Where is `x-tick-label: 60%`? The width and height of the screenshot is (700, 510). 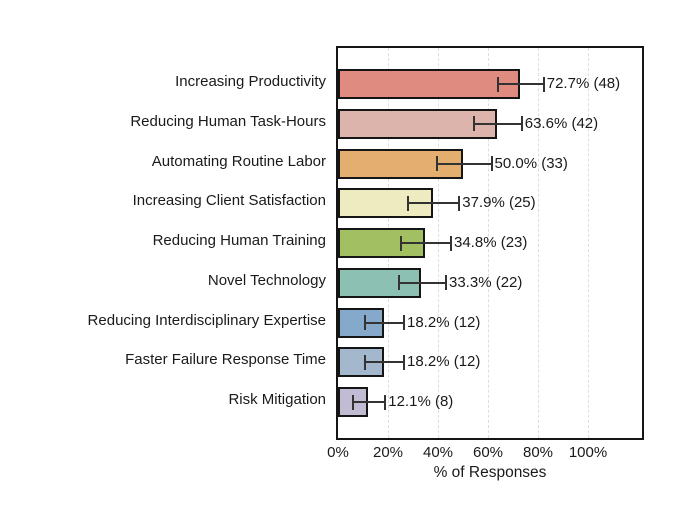 x-tick-label: 60% is located at coordinates (488, 452).